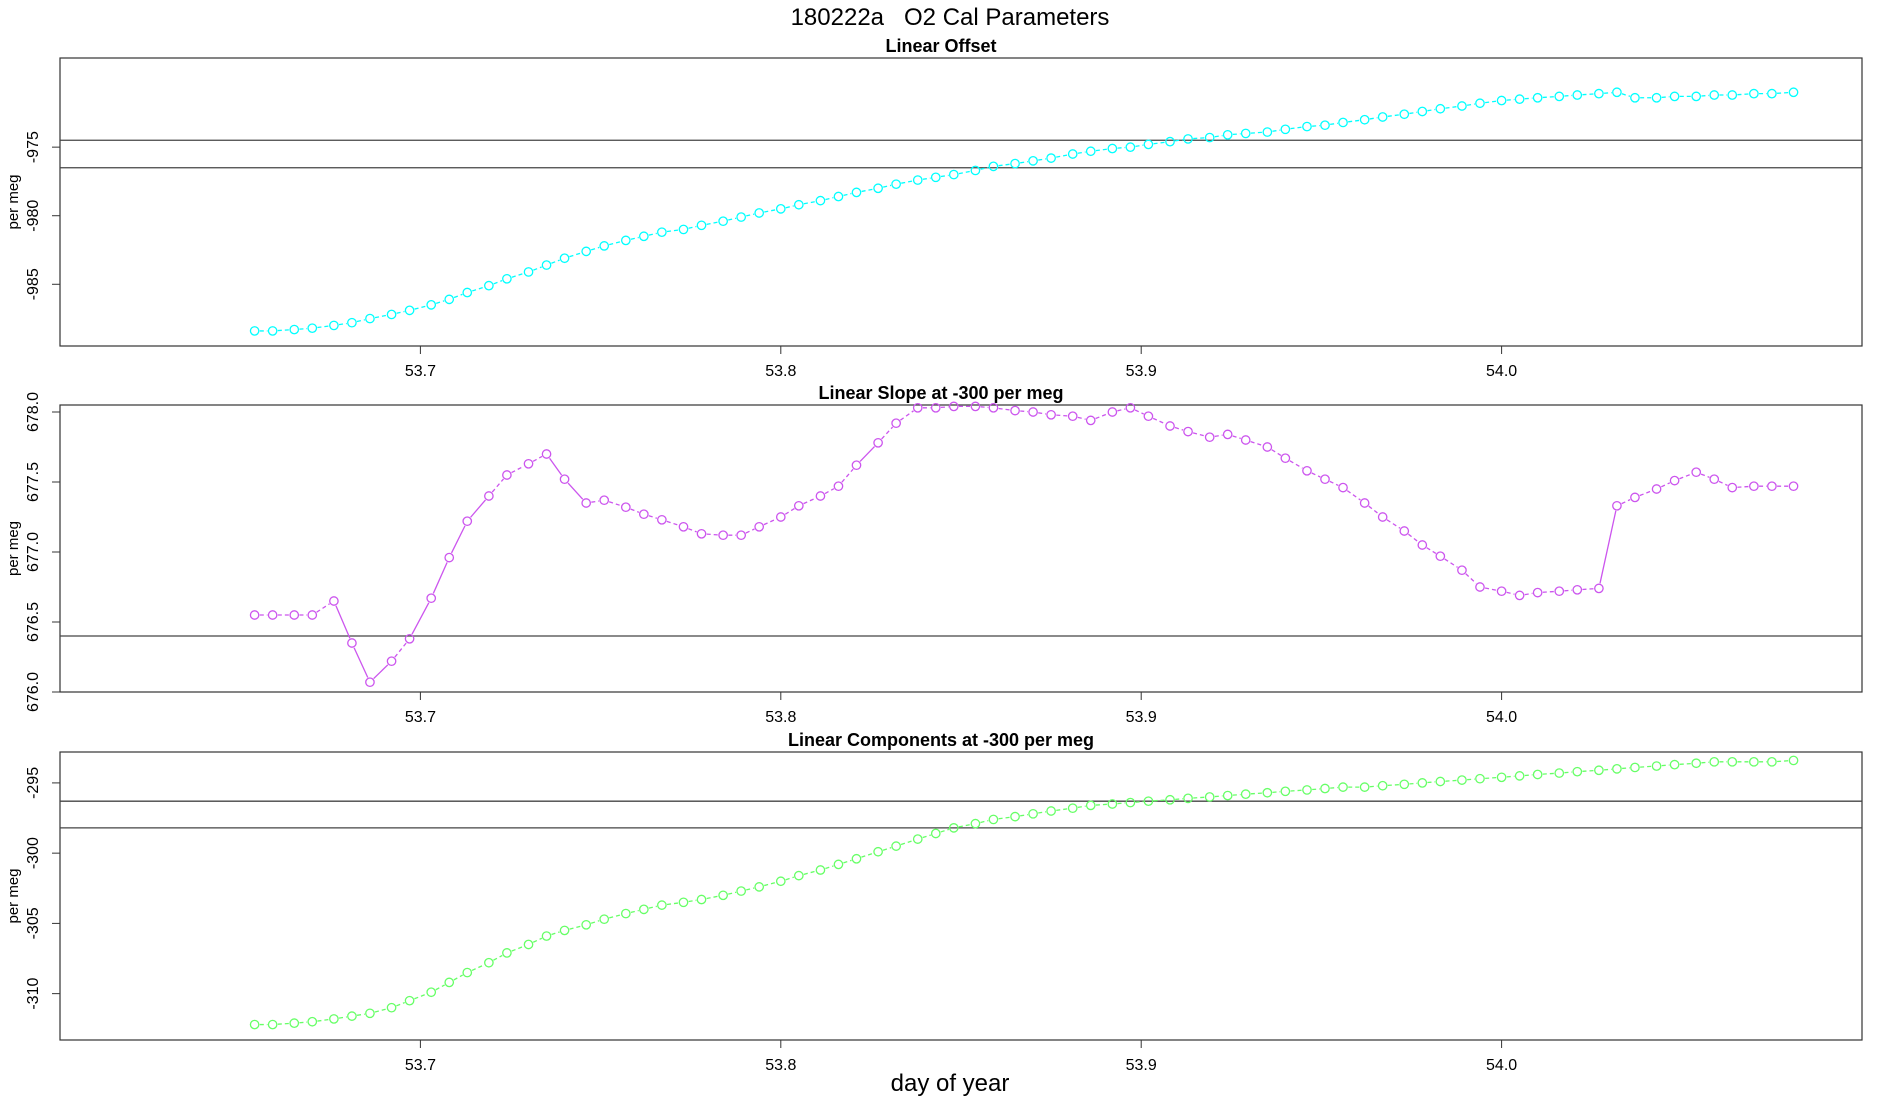 Image resolution: width=1900 pixels, height=1100 pixels. What do you see at coordinates (33, 552) in the screenshot?
I see `linear-slope-y-tick-label-2: 677.0` at bounding box center [33, 552].